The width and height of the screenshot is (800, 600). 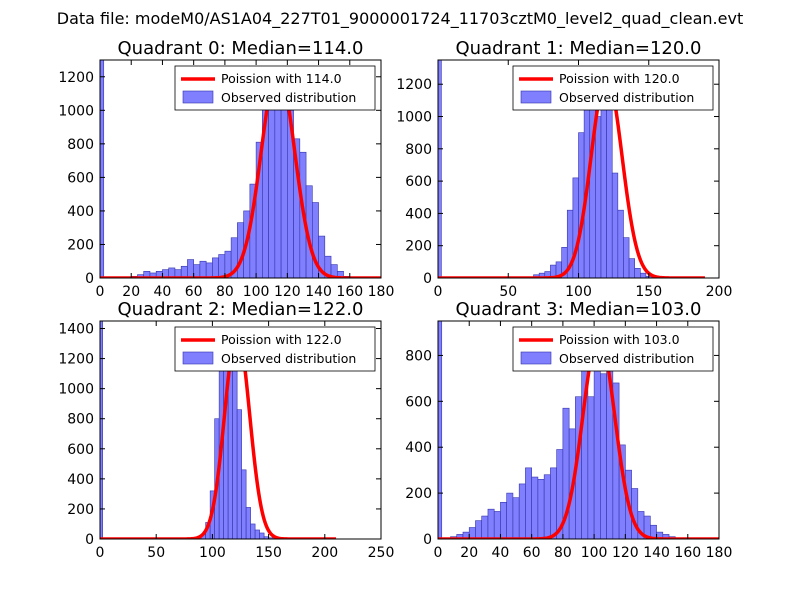 I want to click on subplot-title: Quadrant 0: Median=114.0, so click(x=241, y=48).